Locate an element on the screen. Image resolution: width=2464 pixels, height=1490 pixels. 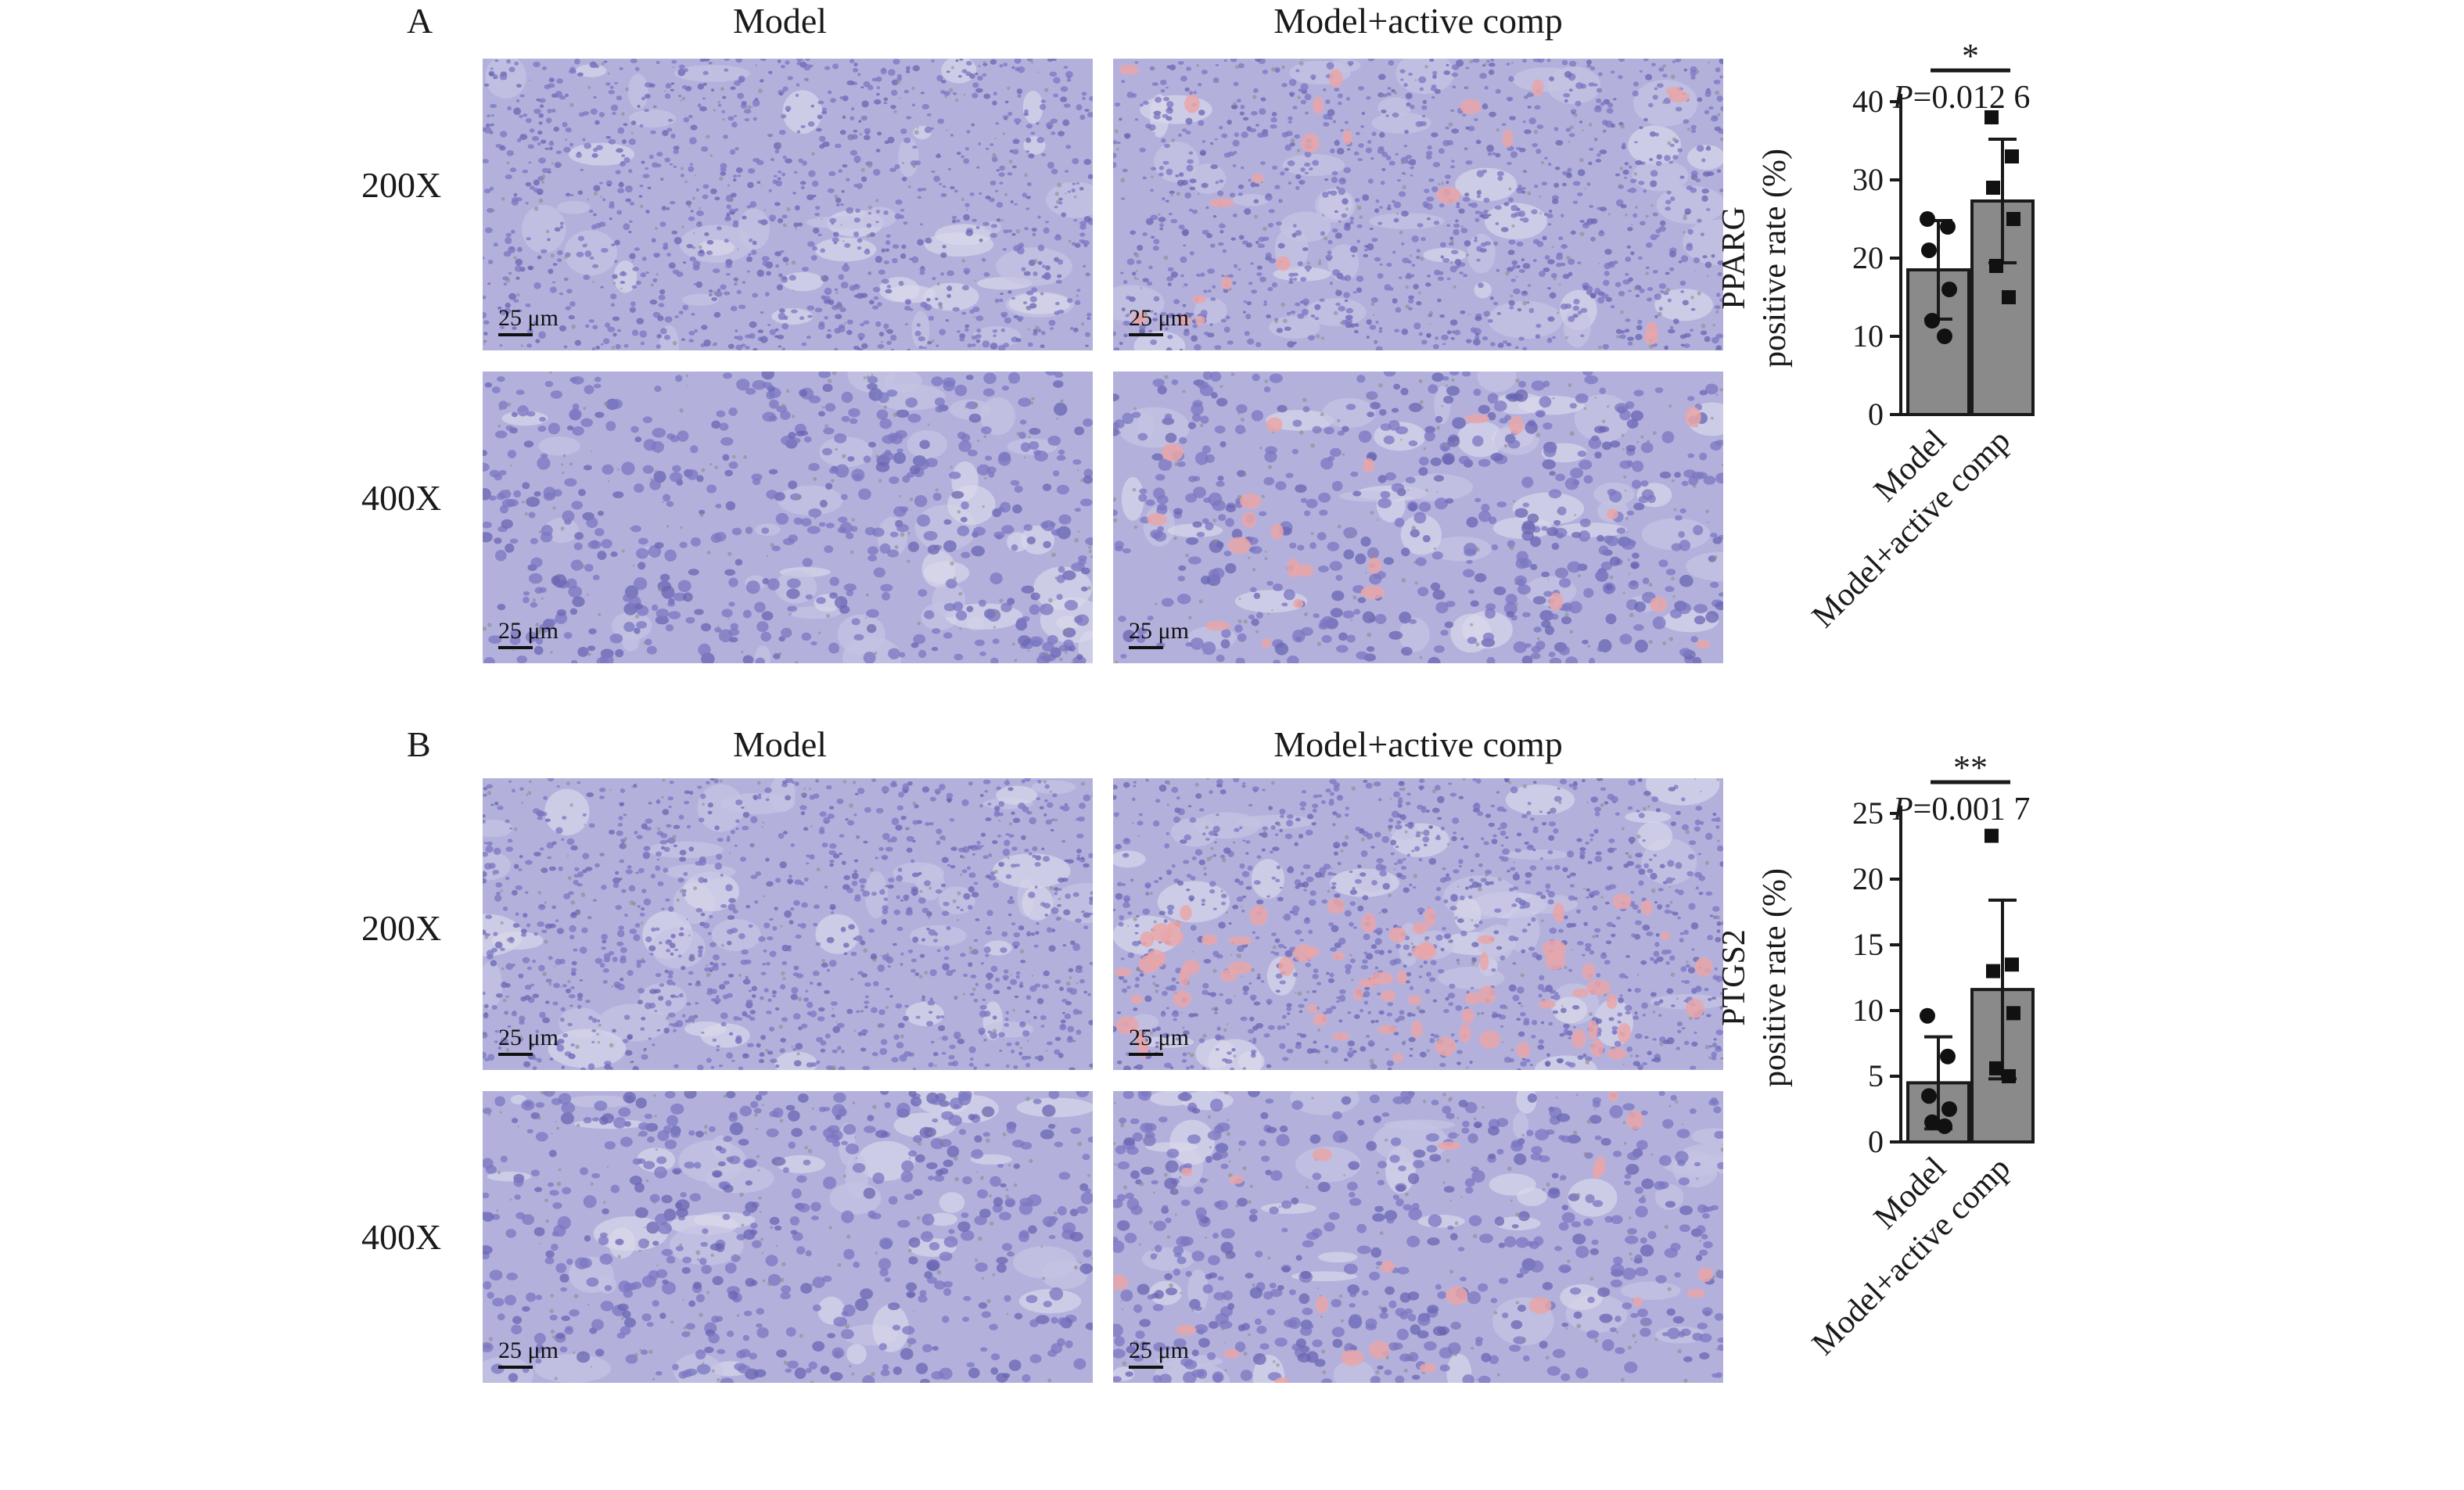
y-axis-title-gene: PTGS2 is located at coordinates (1734, 977).